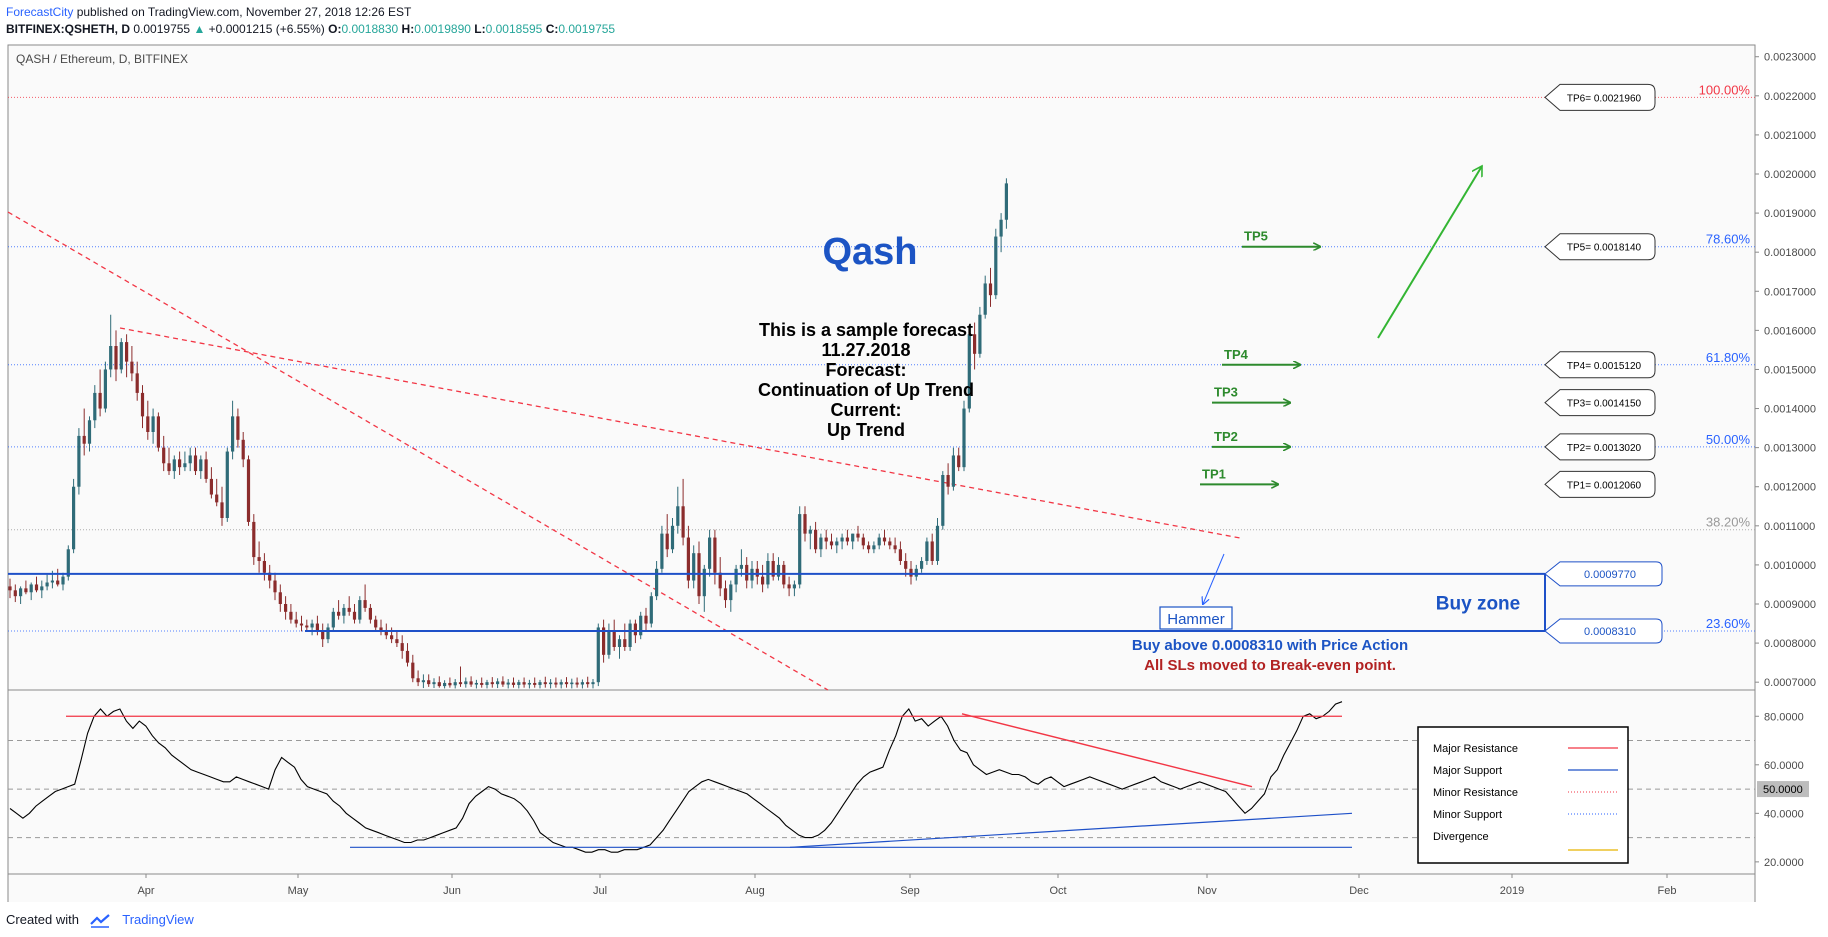  Describe the element at coordinates (145, 891) in the screenshot. I see `time-tick-label: Apr` at that location.